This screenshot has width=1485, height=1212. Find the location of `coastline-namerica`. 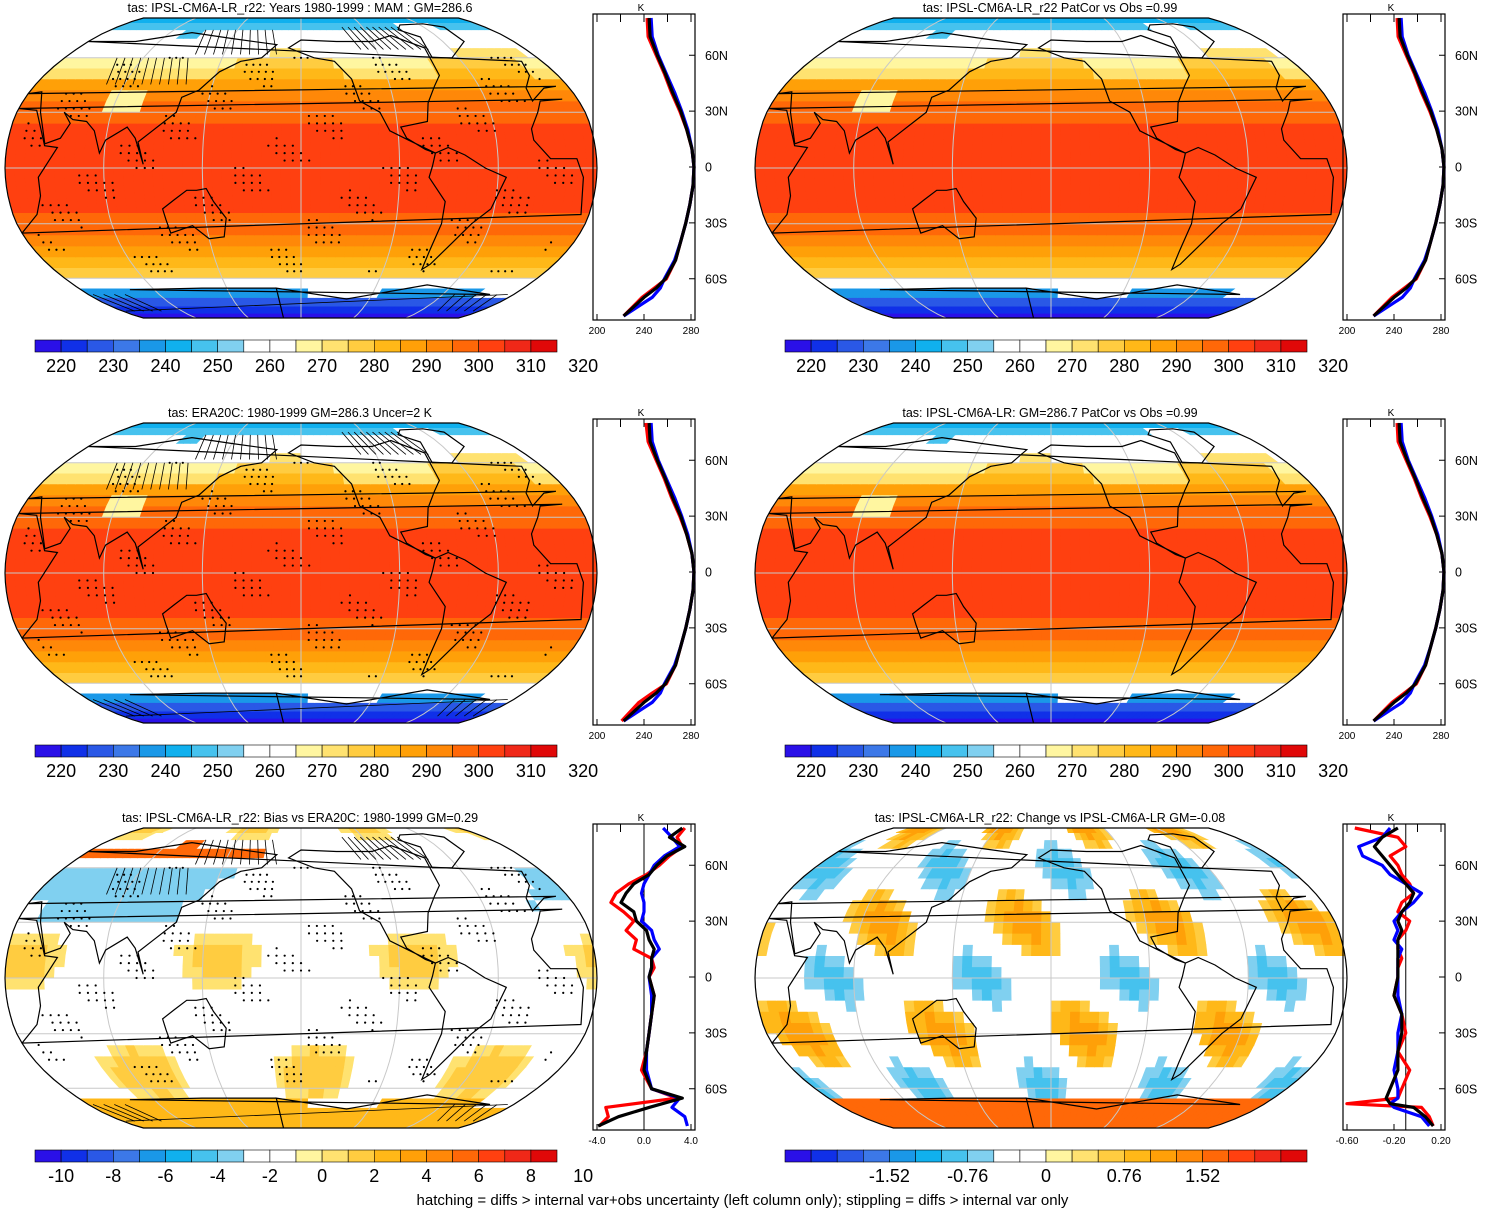

coastline-namerica is located at coordinates (364, 94).